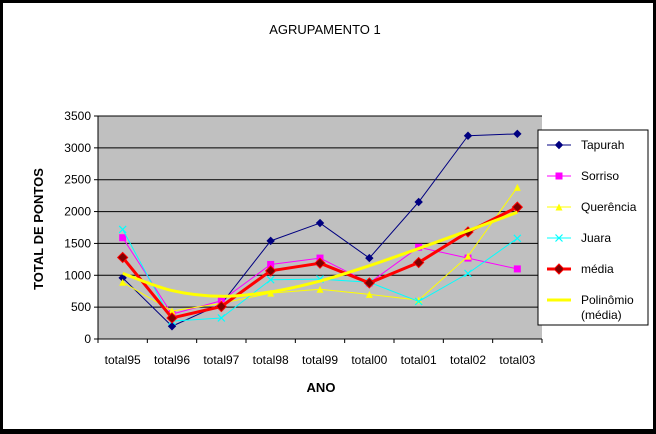 This screenshot has height=434, width=656. Describe the element at coordinates (602, 145) in the screenshot. I see `legend-label: Tapurah` at that location.